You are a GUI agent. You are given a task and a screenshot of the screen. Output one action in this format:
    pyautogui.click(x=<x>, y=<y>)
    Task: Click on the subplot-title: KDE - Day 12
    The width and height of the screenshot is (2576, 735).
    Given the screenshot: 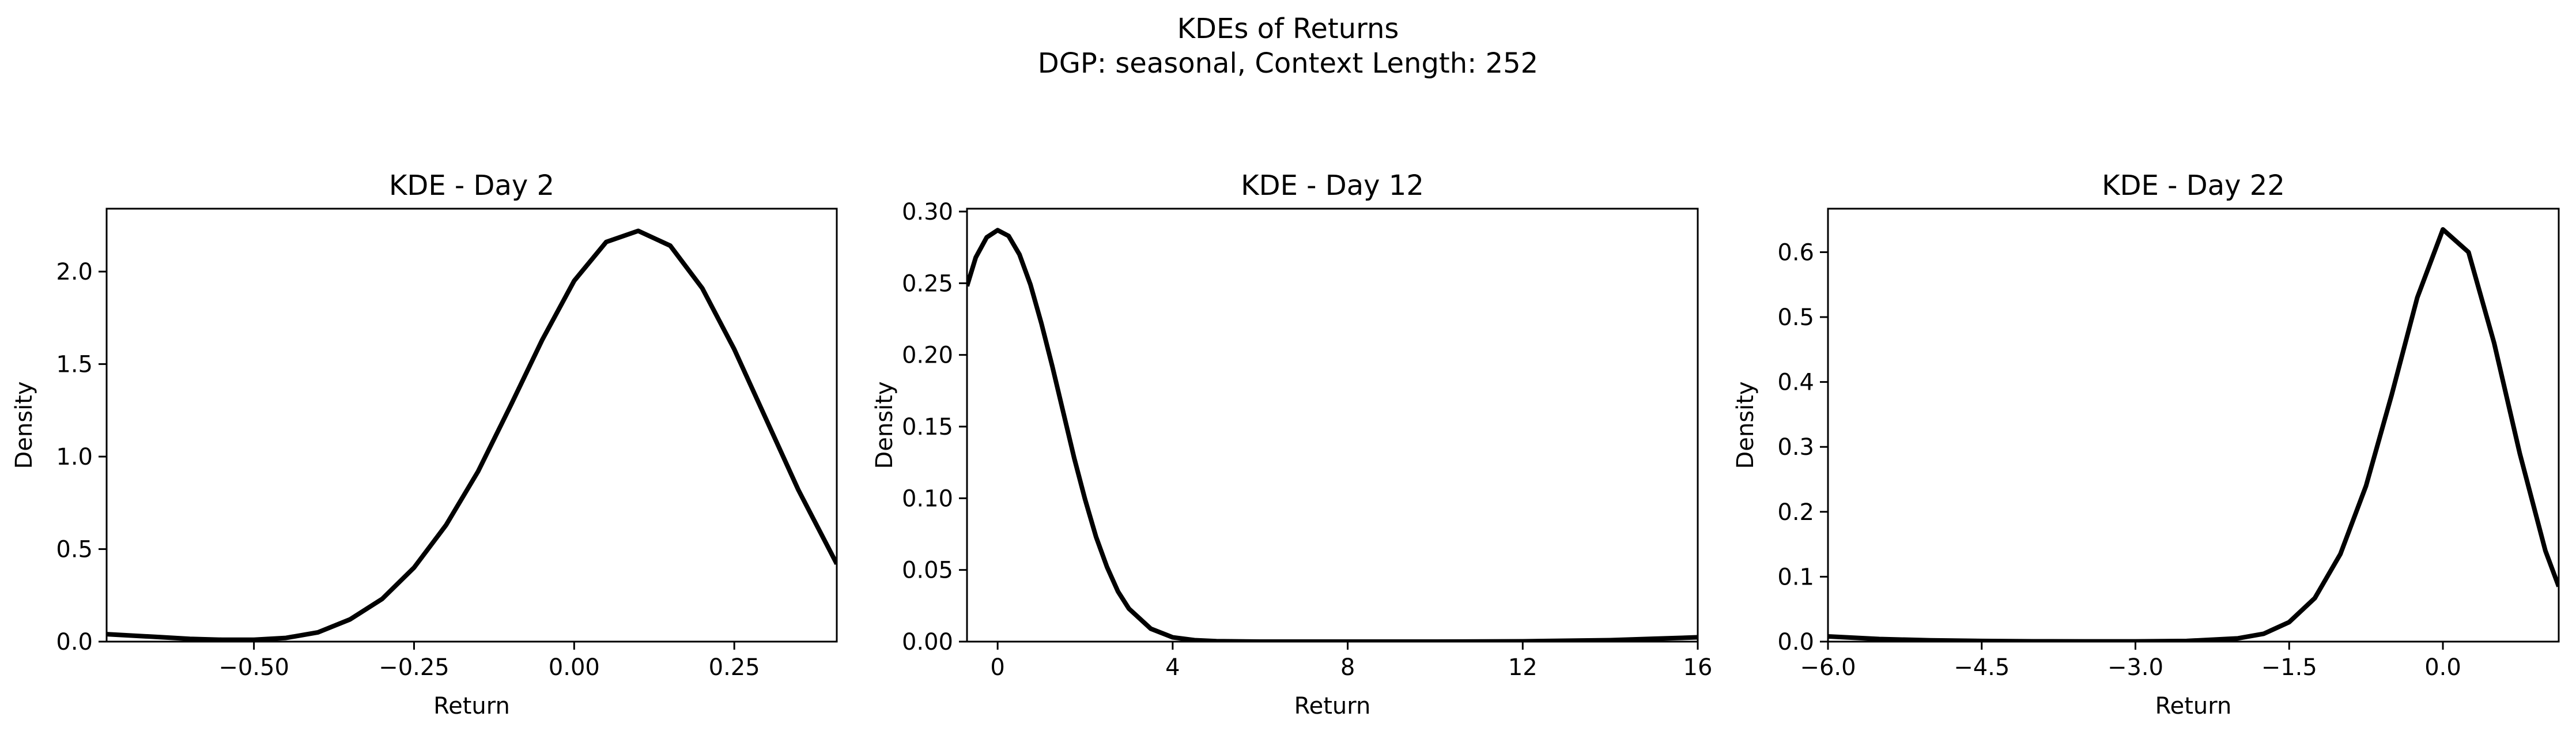 What is the action you would take?
    pyautogui.click(x=1332, y=185)
    